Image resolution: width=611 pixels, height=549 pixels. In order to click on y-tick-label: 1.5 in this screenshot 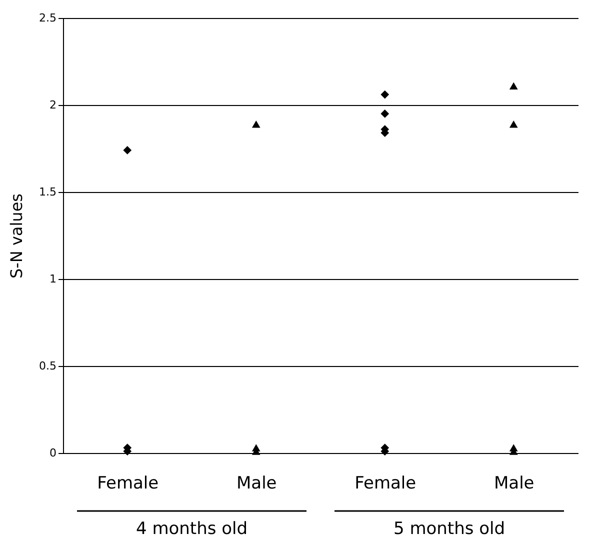, I will do `click(47, 192)`.